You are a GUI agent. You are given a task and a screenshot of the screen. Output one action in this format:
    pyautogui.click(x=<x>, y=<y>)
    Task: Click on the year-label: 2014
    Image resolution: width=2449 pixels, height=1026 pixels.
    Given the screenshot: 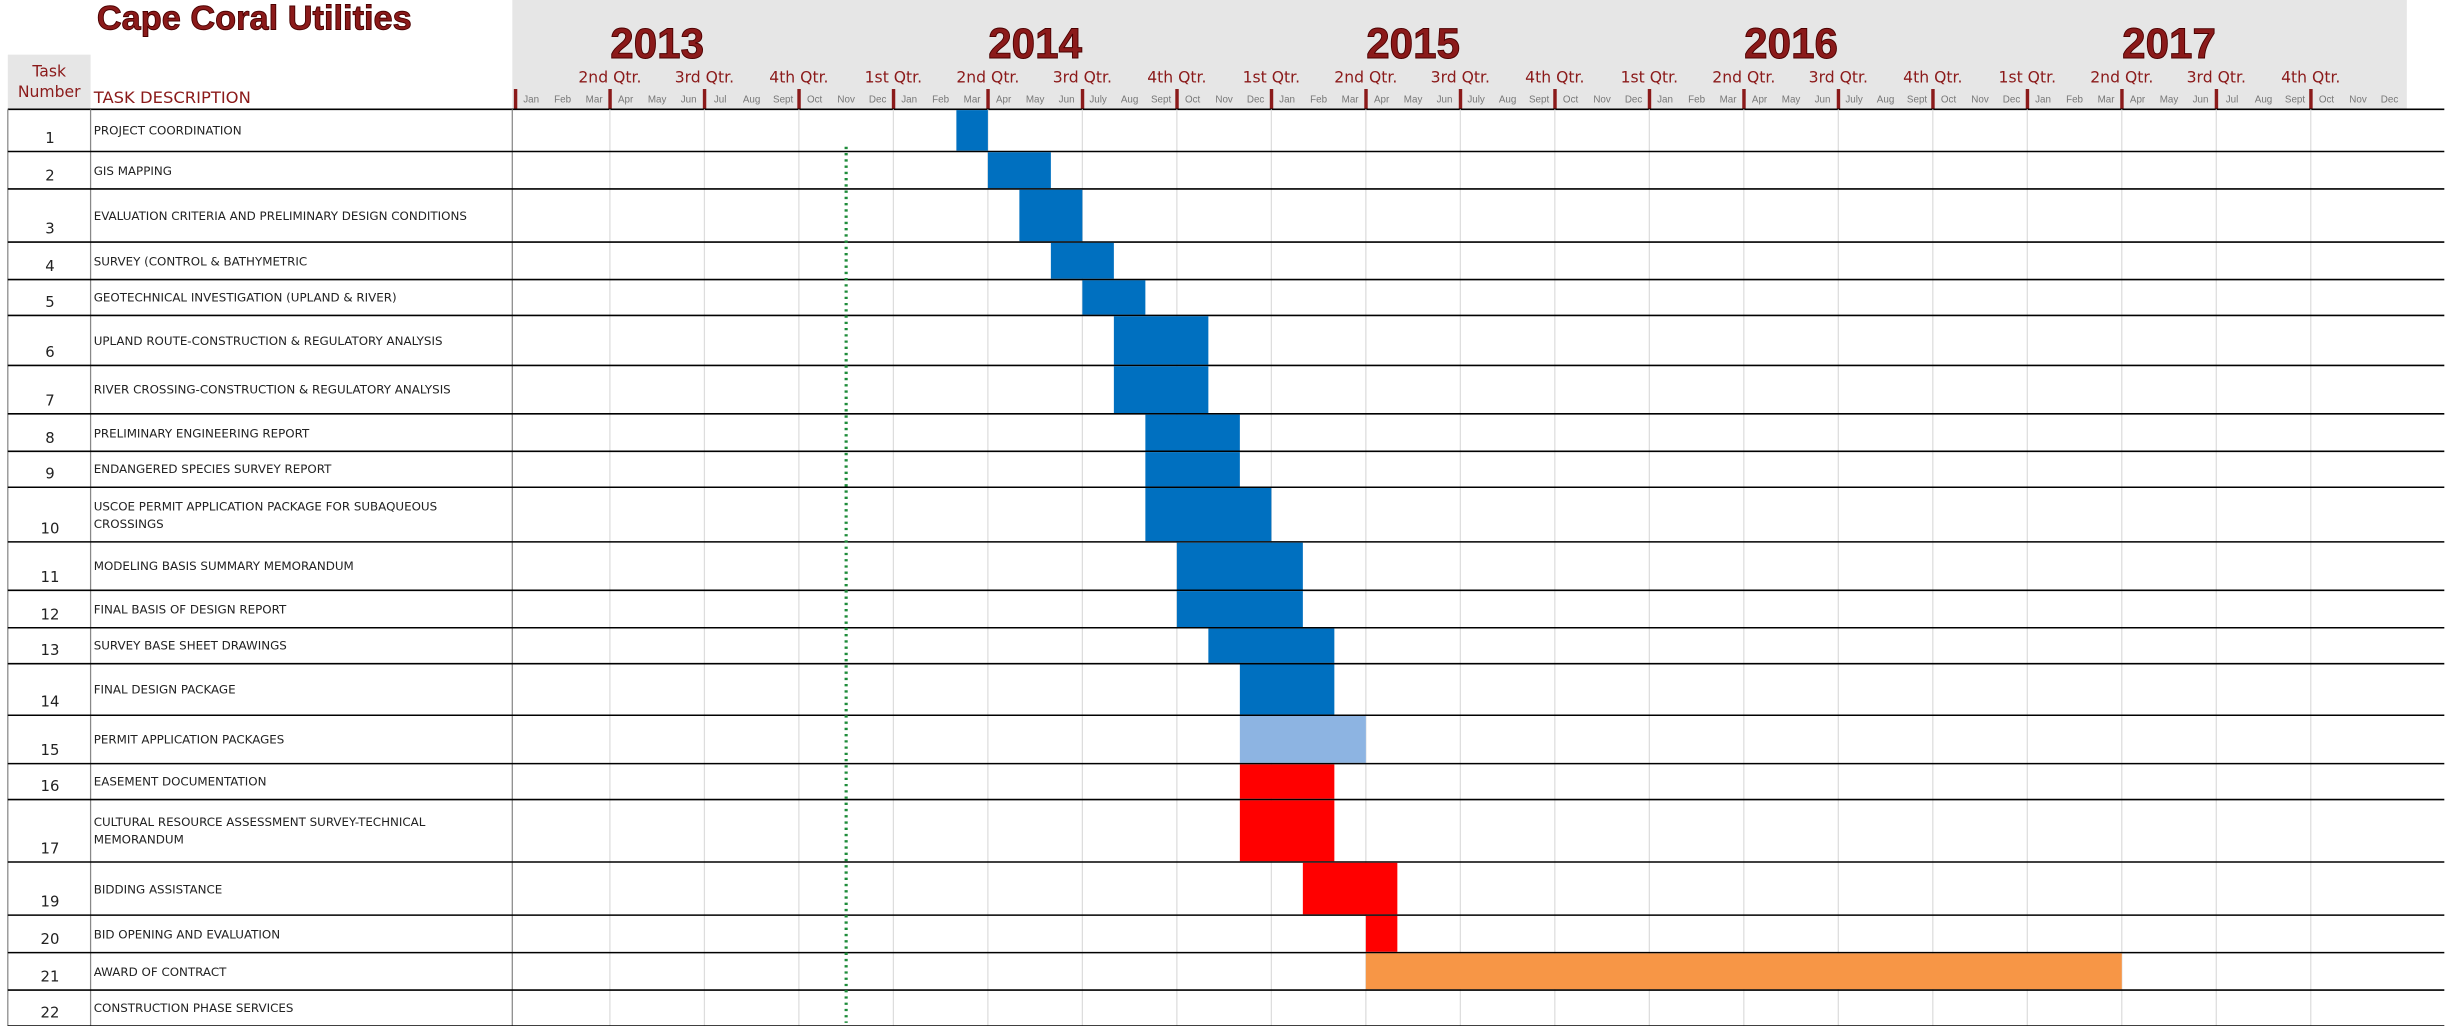 What is the action you would take?
    pyautogui.click(x=1035, y=43)
    